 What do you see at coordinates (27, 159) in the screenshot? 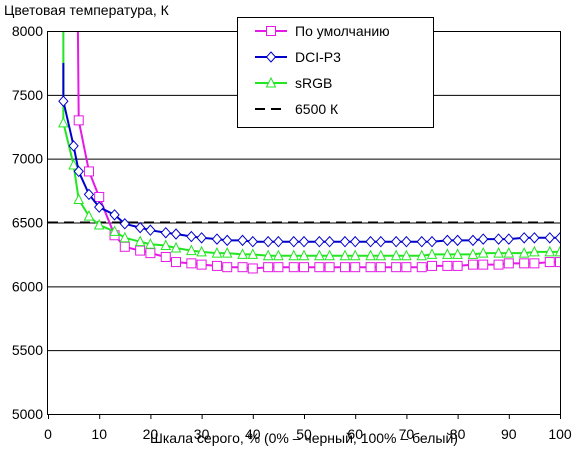
I see `y-tick-label-7000: 7000` at bounding box center [27, 159].